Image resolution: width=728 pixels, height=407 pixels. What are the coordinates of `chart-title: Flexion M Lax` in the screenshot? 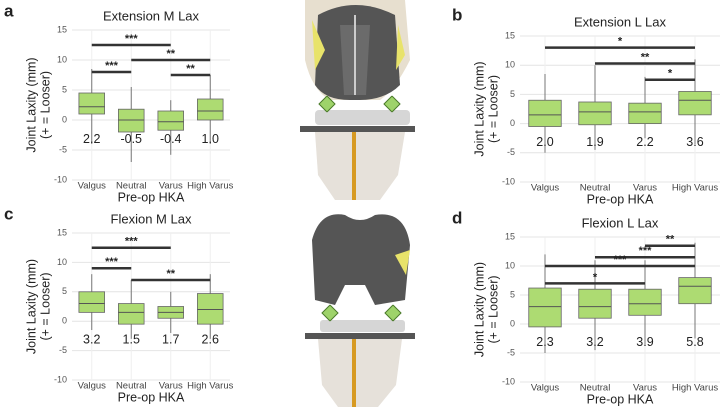 It's located at (151, 218).